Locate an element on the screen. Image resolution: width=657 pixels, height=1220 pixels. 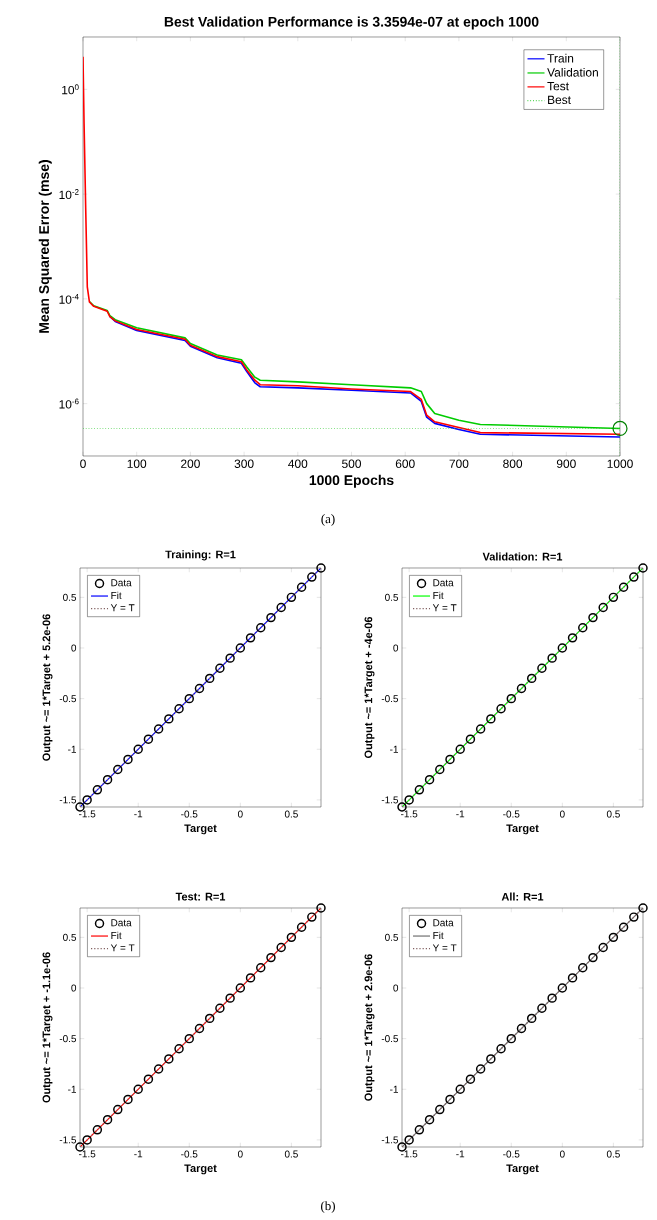
text: (b) is located at coordinates (328, 1207).